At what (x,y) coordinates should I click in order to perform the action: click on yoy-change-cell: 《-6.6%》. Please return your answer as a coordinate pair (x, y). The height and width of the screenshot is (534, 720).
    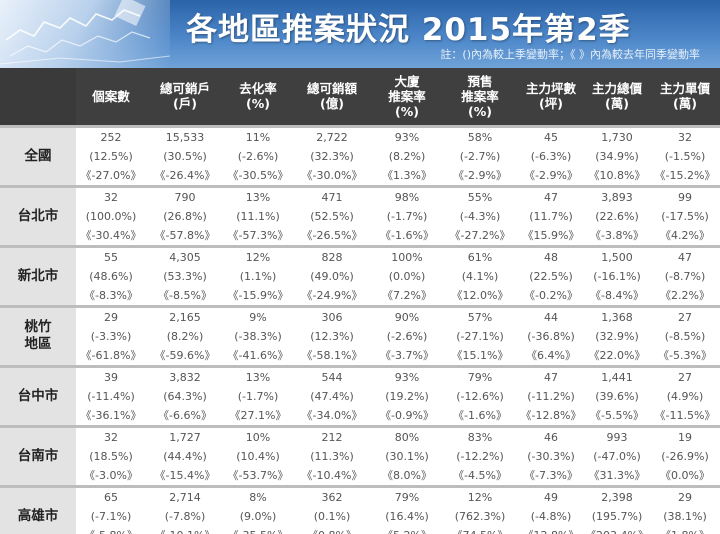
    Looking at the image, I should click on (185, 415).